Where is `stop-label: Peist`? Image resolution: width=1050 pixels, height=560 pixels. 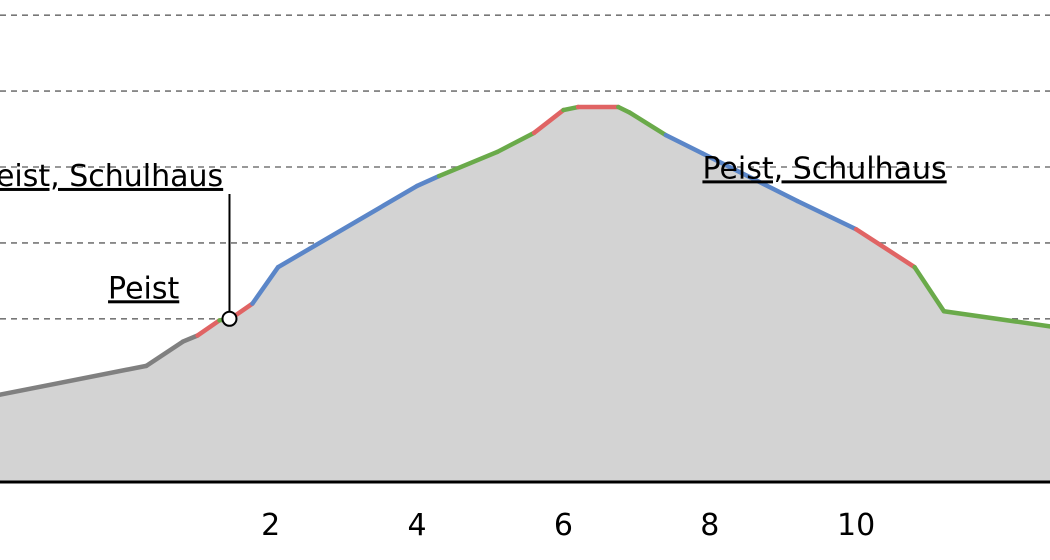
stop-label: Peist is located at coordinates (143, 288).